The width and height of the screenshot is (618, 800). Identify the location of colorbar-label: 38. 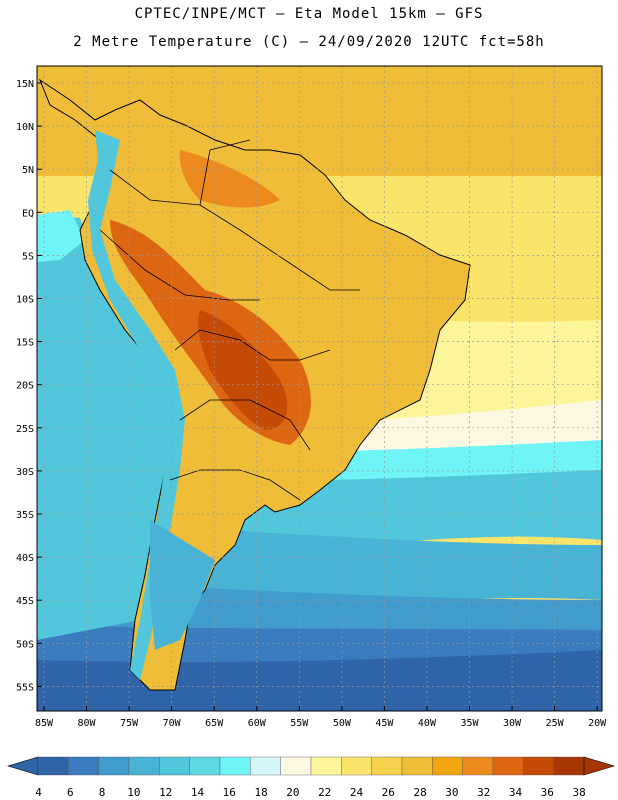
(578, 792).